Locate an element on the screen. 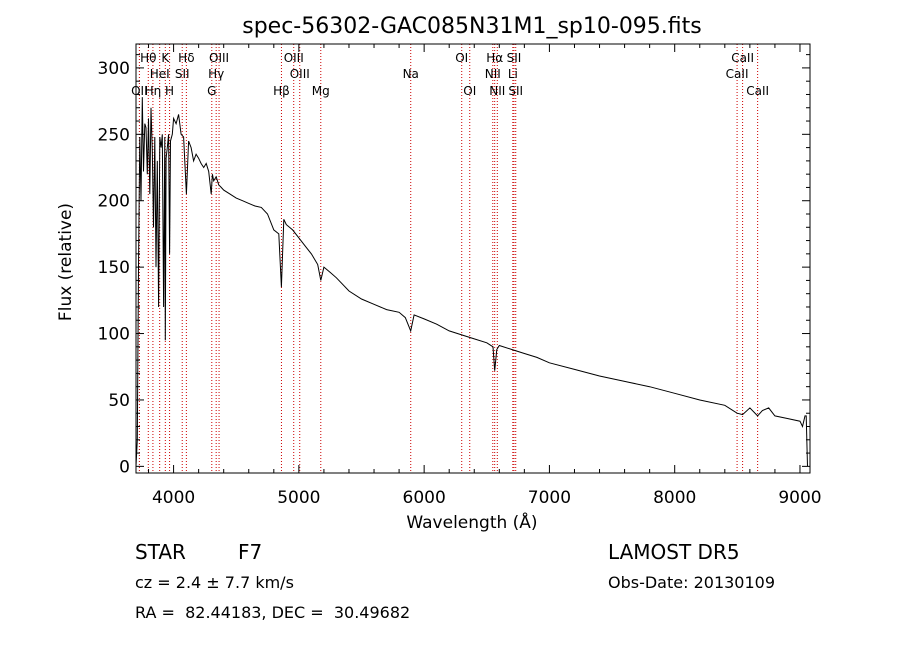  redshift-velocity: cz = 2.4 ± 7.7 km/s is located at coordinates (214, 582).